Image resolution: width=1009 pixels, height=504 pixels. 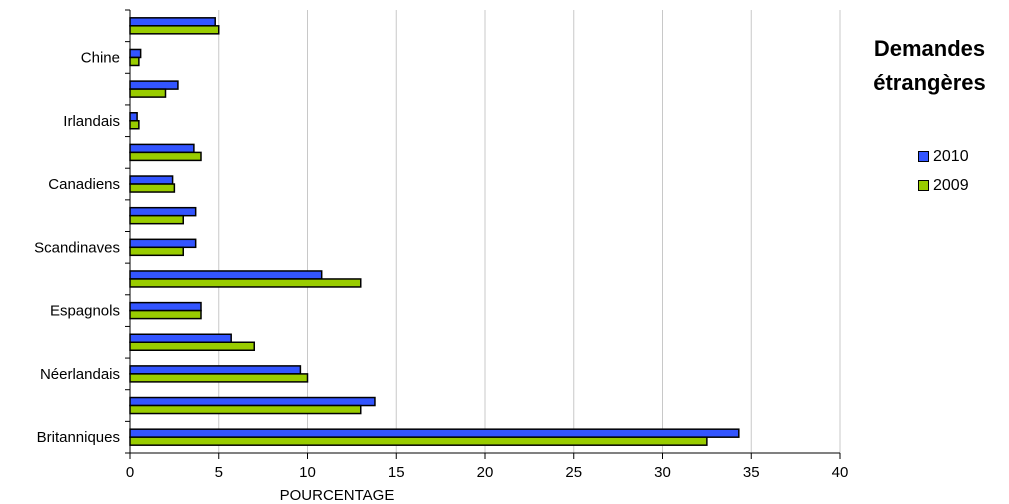 I want to click on legend-item-2009: 2009, so click(x=943, y=185).